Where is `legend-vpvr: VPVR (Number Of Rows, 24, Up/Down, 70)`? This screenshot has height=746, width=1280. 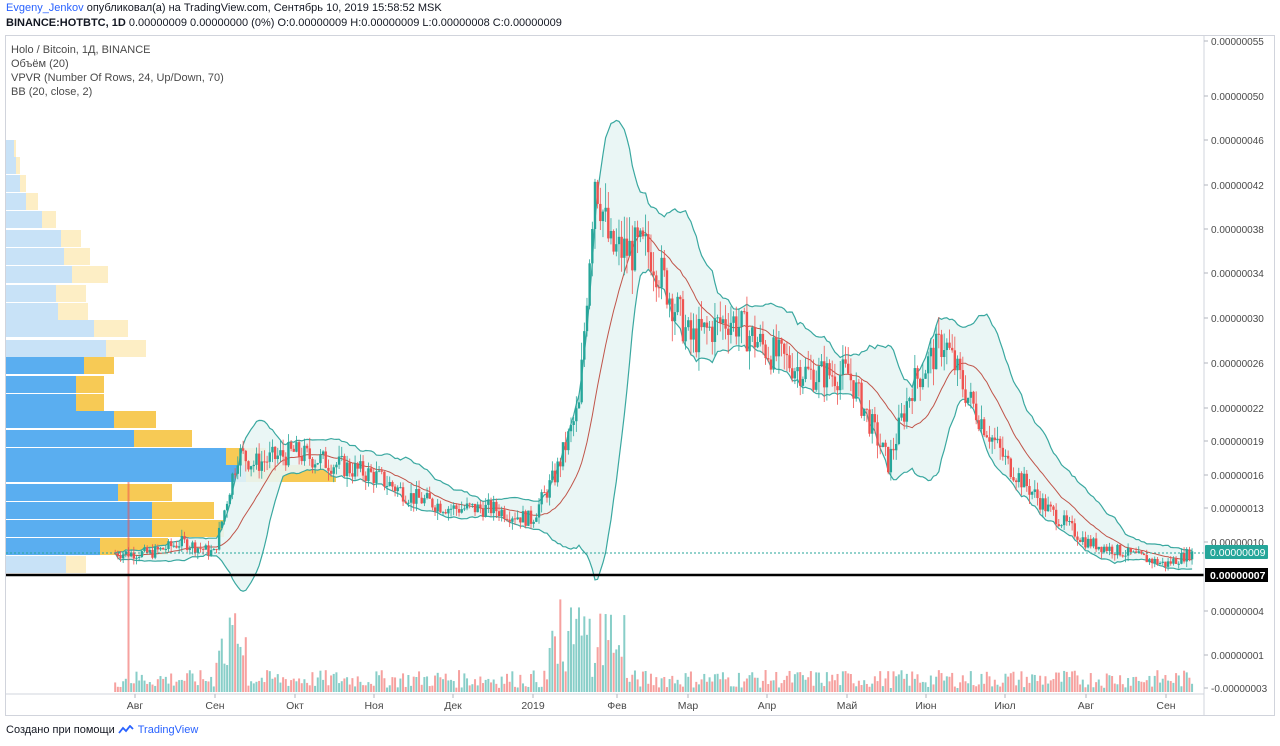
legend-vpvr: VPVR (Number Of Rows, 24, Up/Down, 70) is located at coordinates (117, 78).